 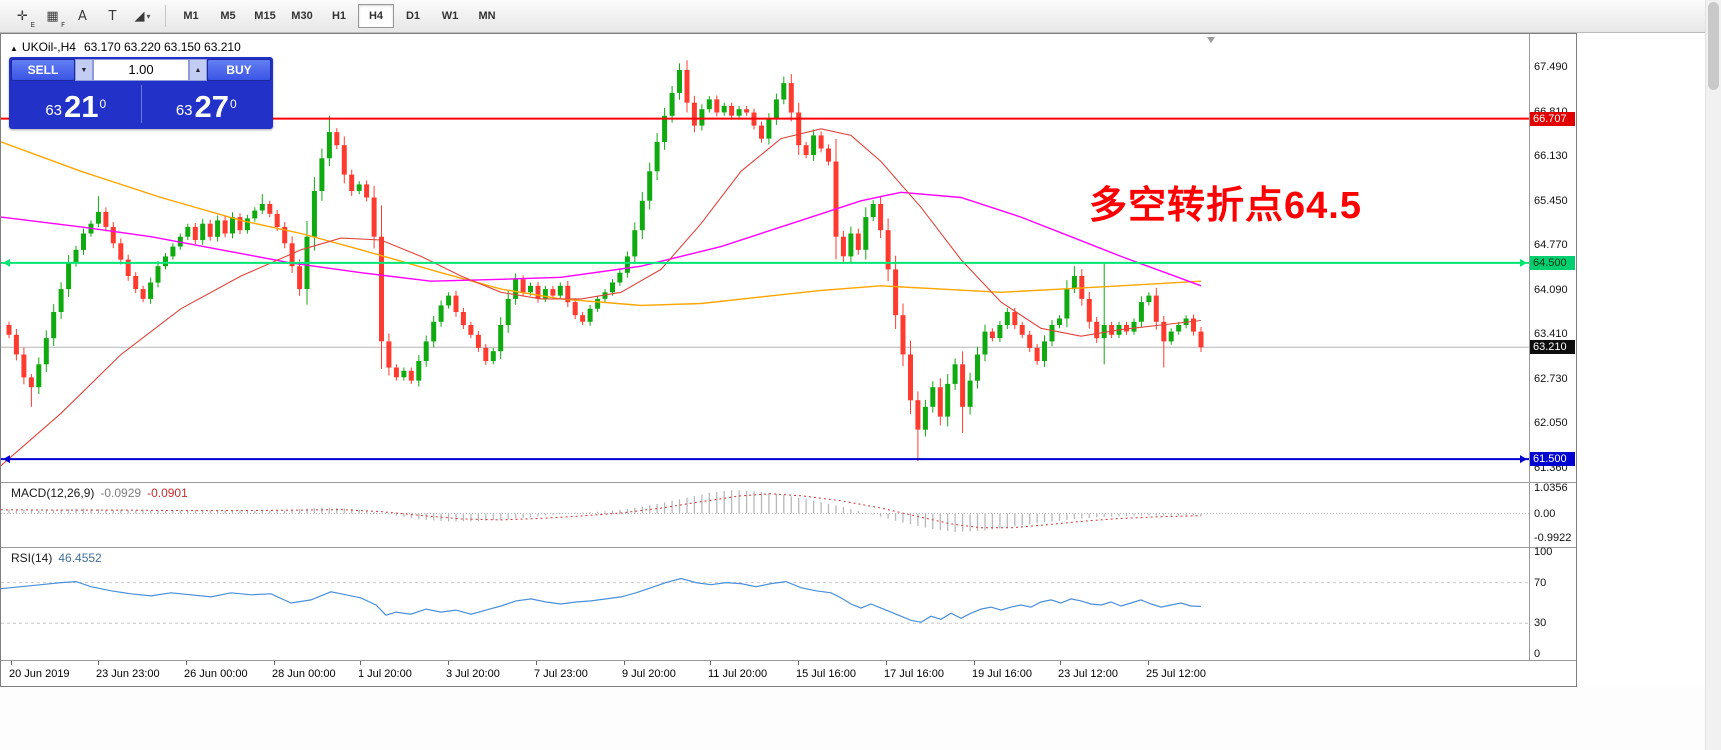 What do you see at coordinates (53, 493) in the screenshot?
I see `macd-title: MACD(12,26,9)` at bounding box center [53, 493].